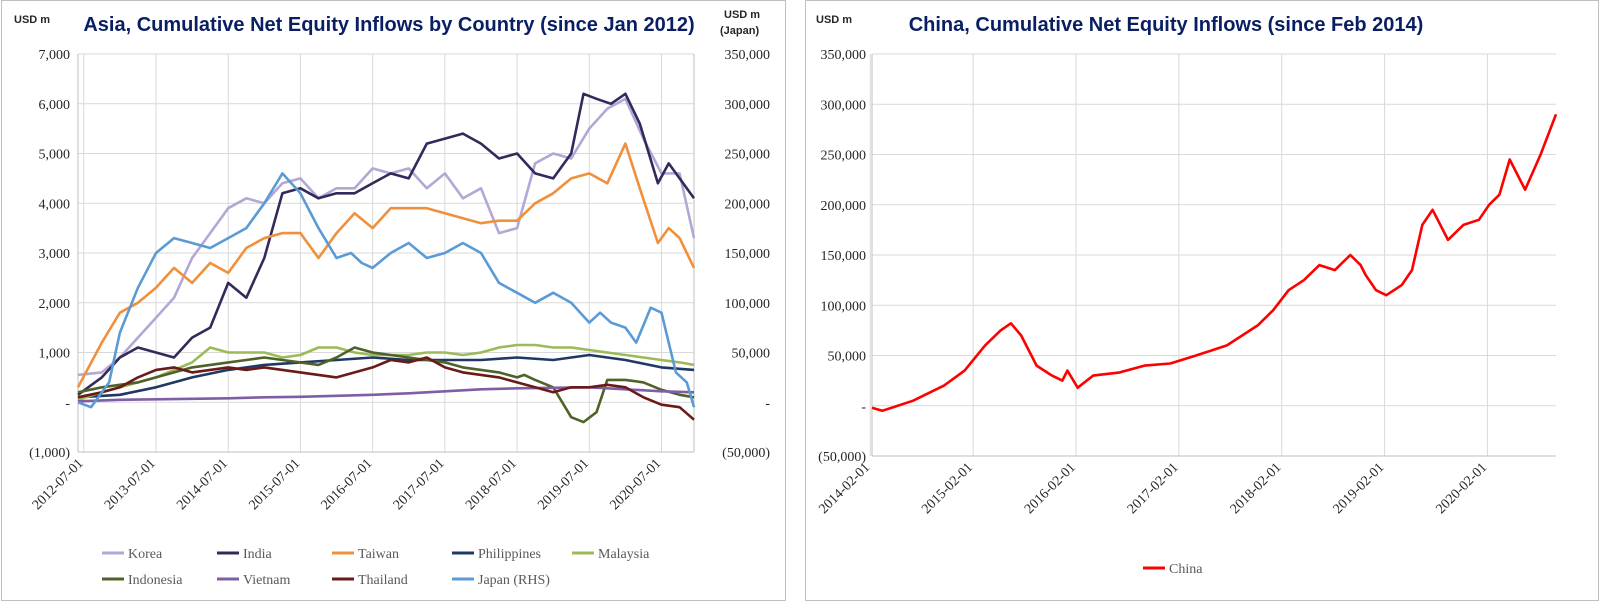 This screenshot has height=609, width=1600. What do you see at coordinates (130, 484) in the screenshot?
I see `x-tick: 2013-07-01` at bounding box center [130, 484].